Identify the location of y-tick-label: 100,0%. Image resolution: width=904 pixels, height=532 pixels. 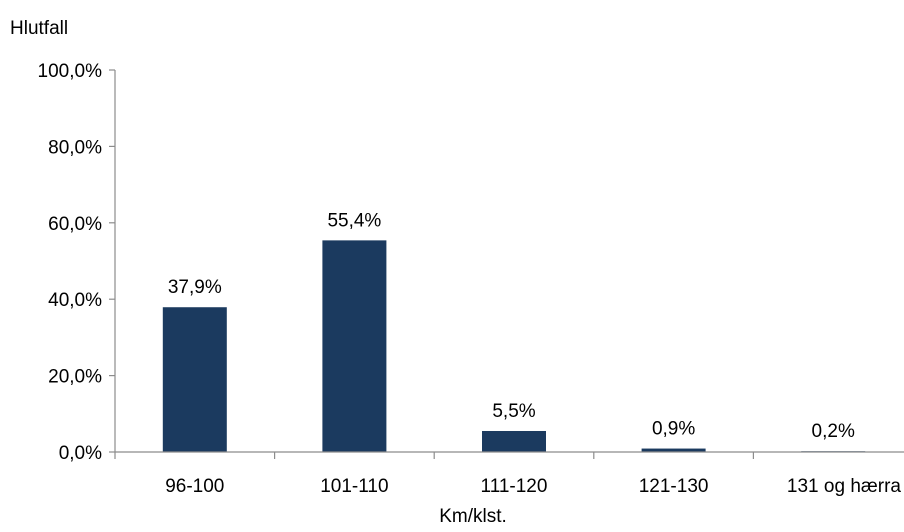
(70, 71).